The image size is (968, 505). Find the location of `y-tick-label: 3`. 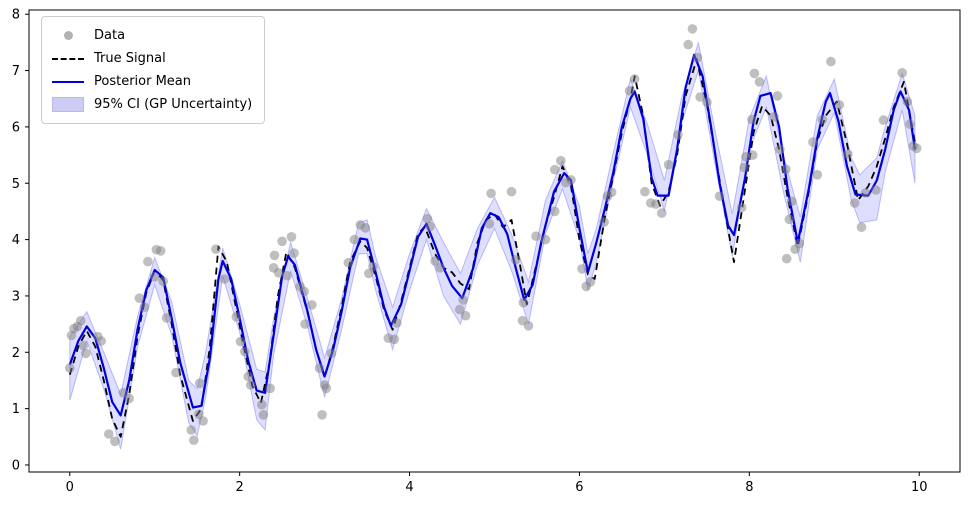

y-tick-label: 3 is located at coordinates (16, 296).